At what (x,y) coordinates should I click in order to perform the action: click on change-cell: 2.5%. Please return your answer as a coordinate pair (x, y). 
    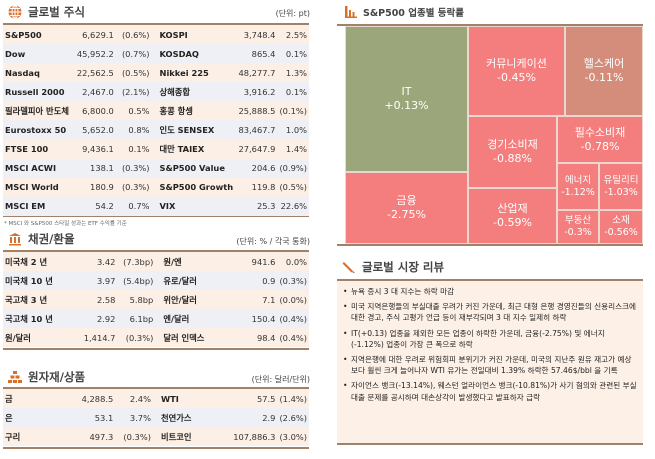
    Looking at the image, I should click on (296, 34).